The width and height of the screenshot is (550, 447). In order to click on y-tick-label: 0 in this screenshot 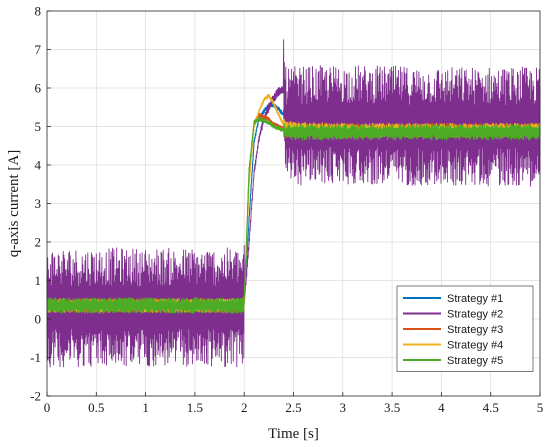, I will do `click(38, 319)`.